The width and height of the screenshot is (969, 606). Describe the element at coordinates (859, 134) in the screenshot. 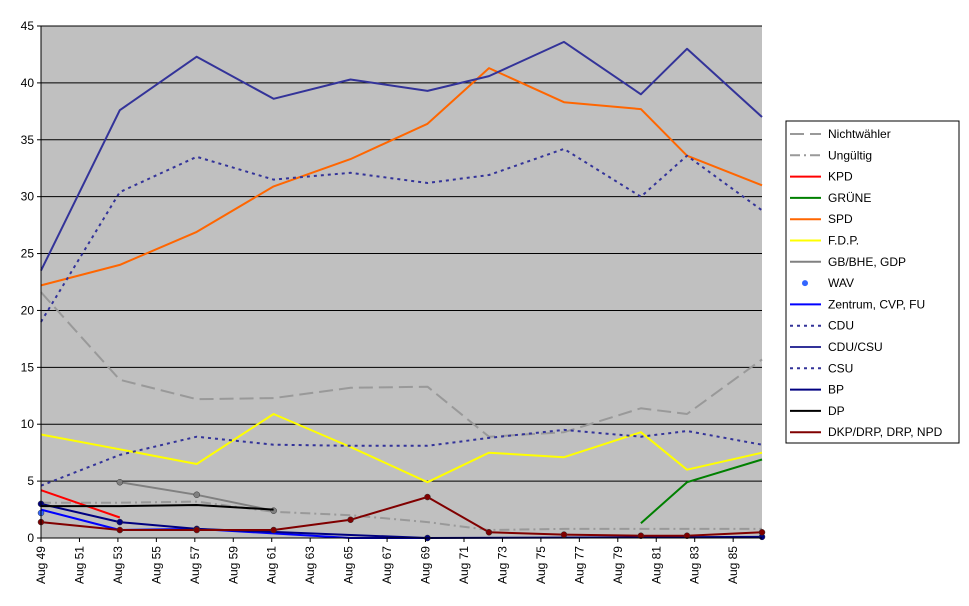

I see `legend-label: Nichtwähler` at that location.